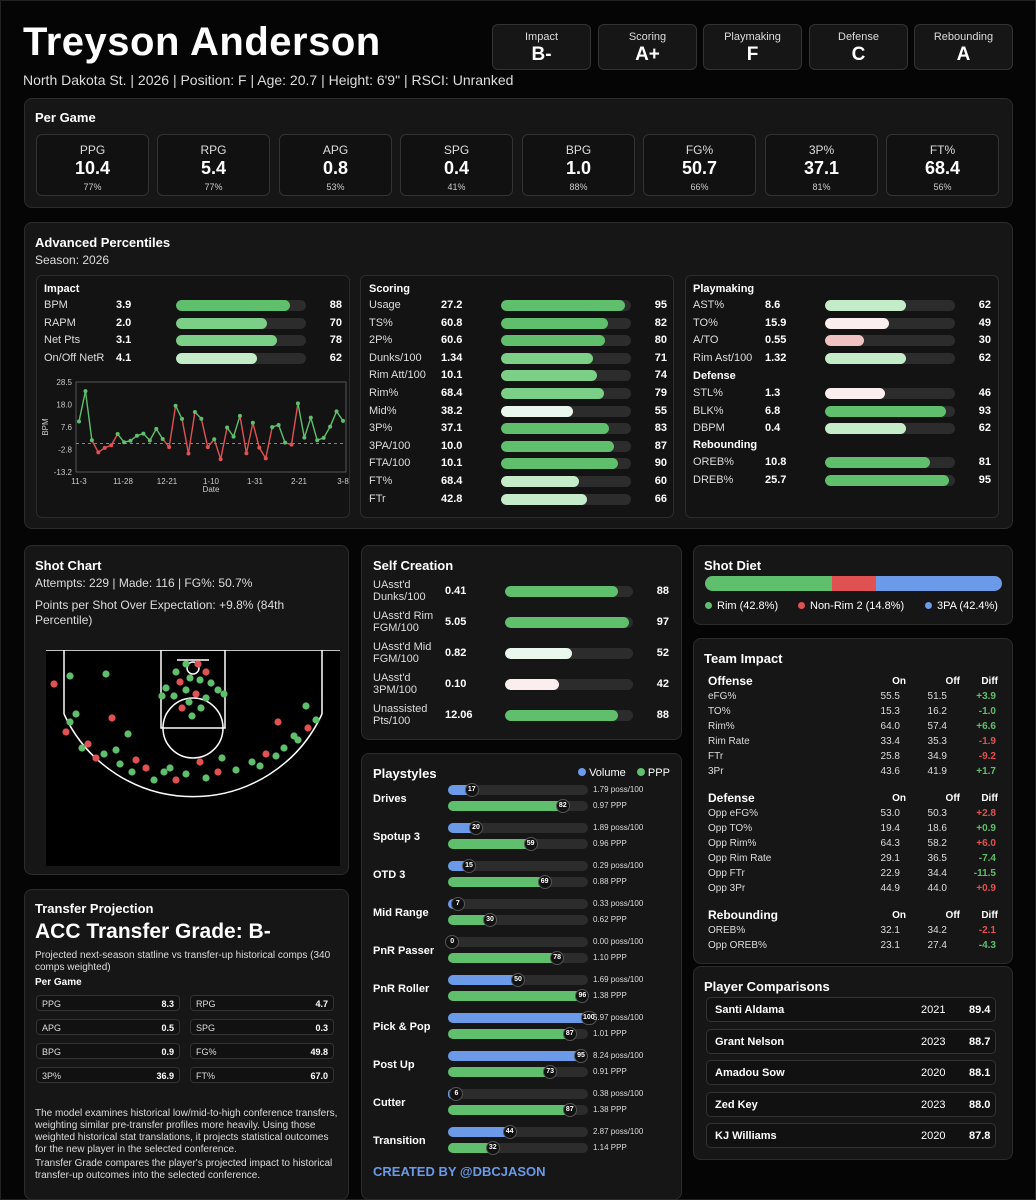 The image size is (1036, 1200). I want to click on legend-label: Non-Rim 2 (14.8%), so click(857, 606).